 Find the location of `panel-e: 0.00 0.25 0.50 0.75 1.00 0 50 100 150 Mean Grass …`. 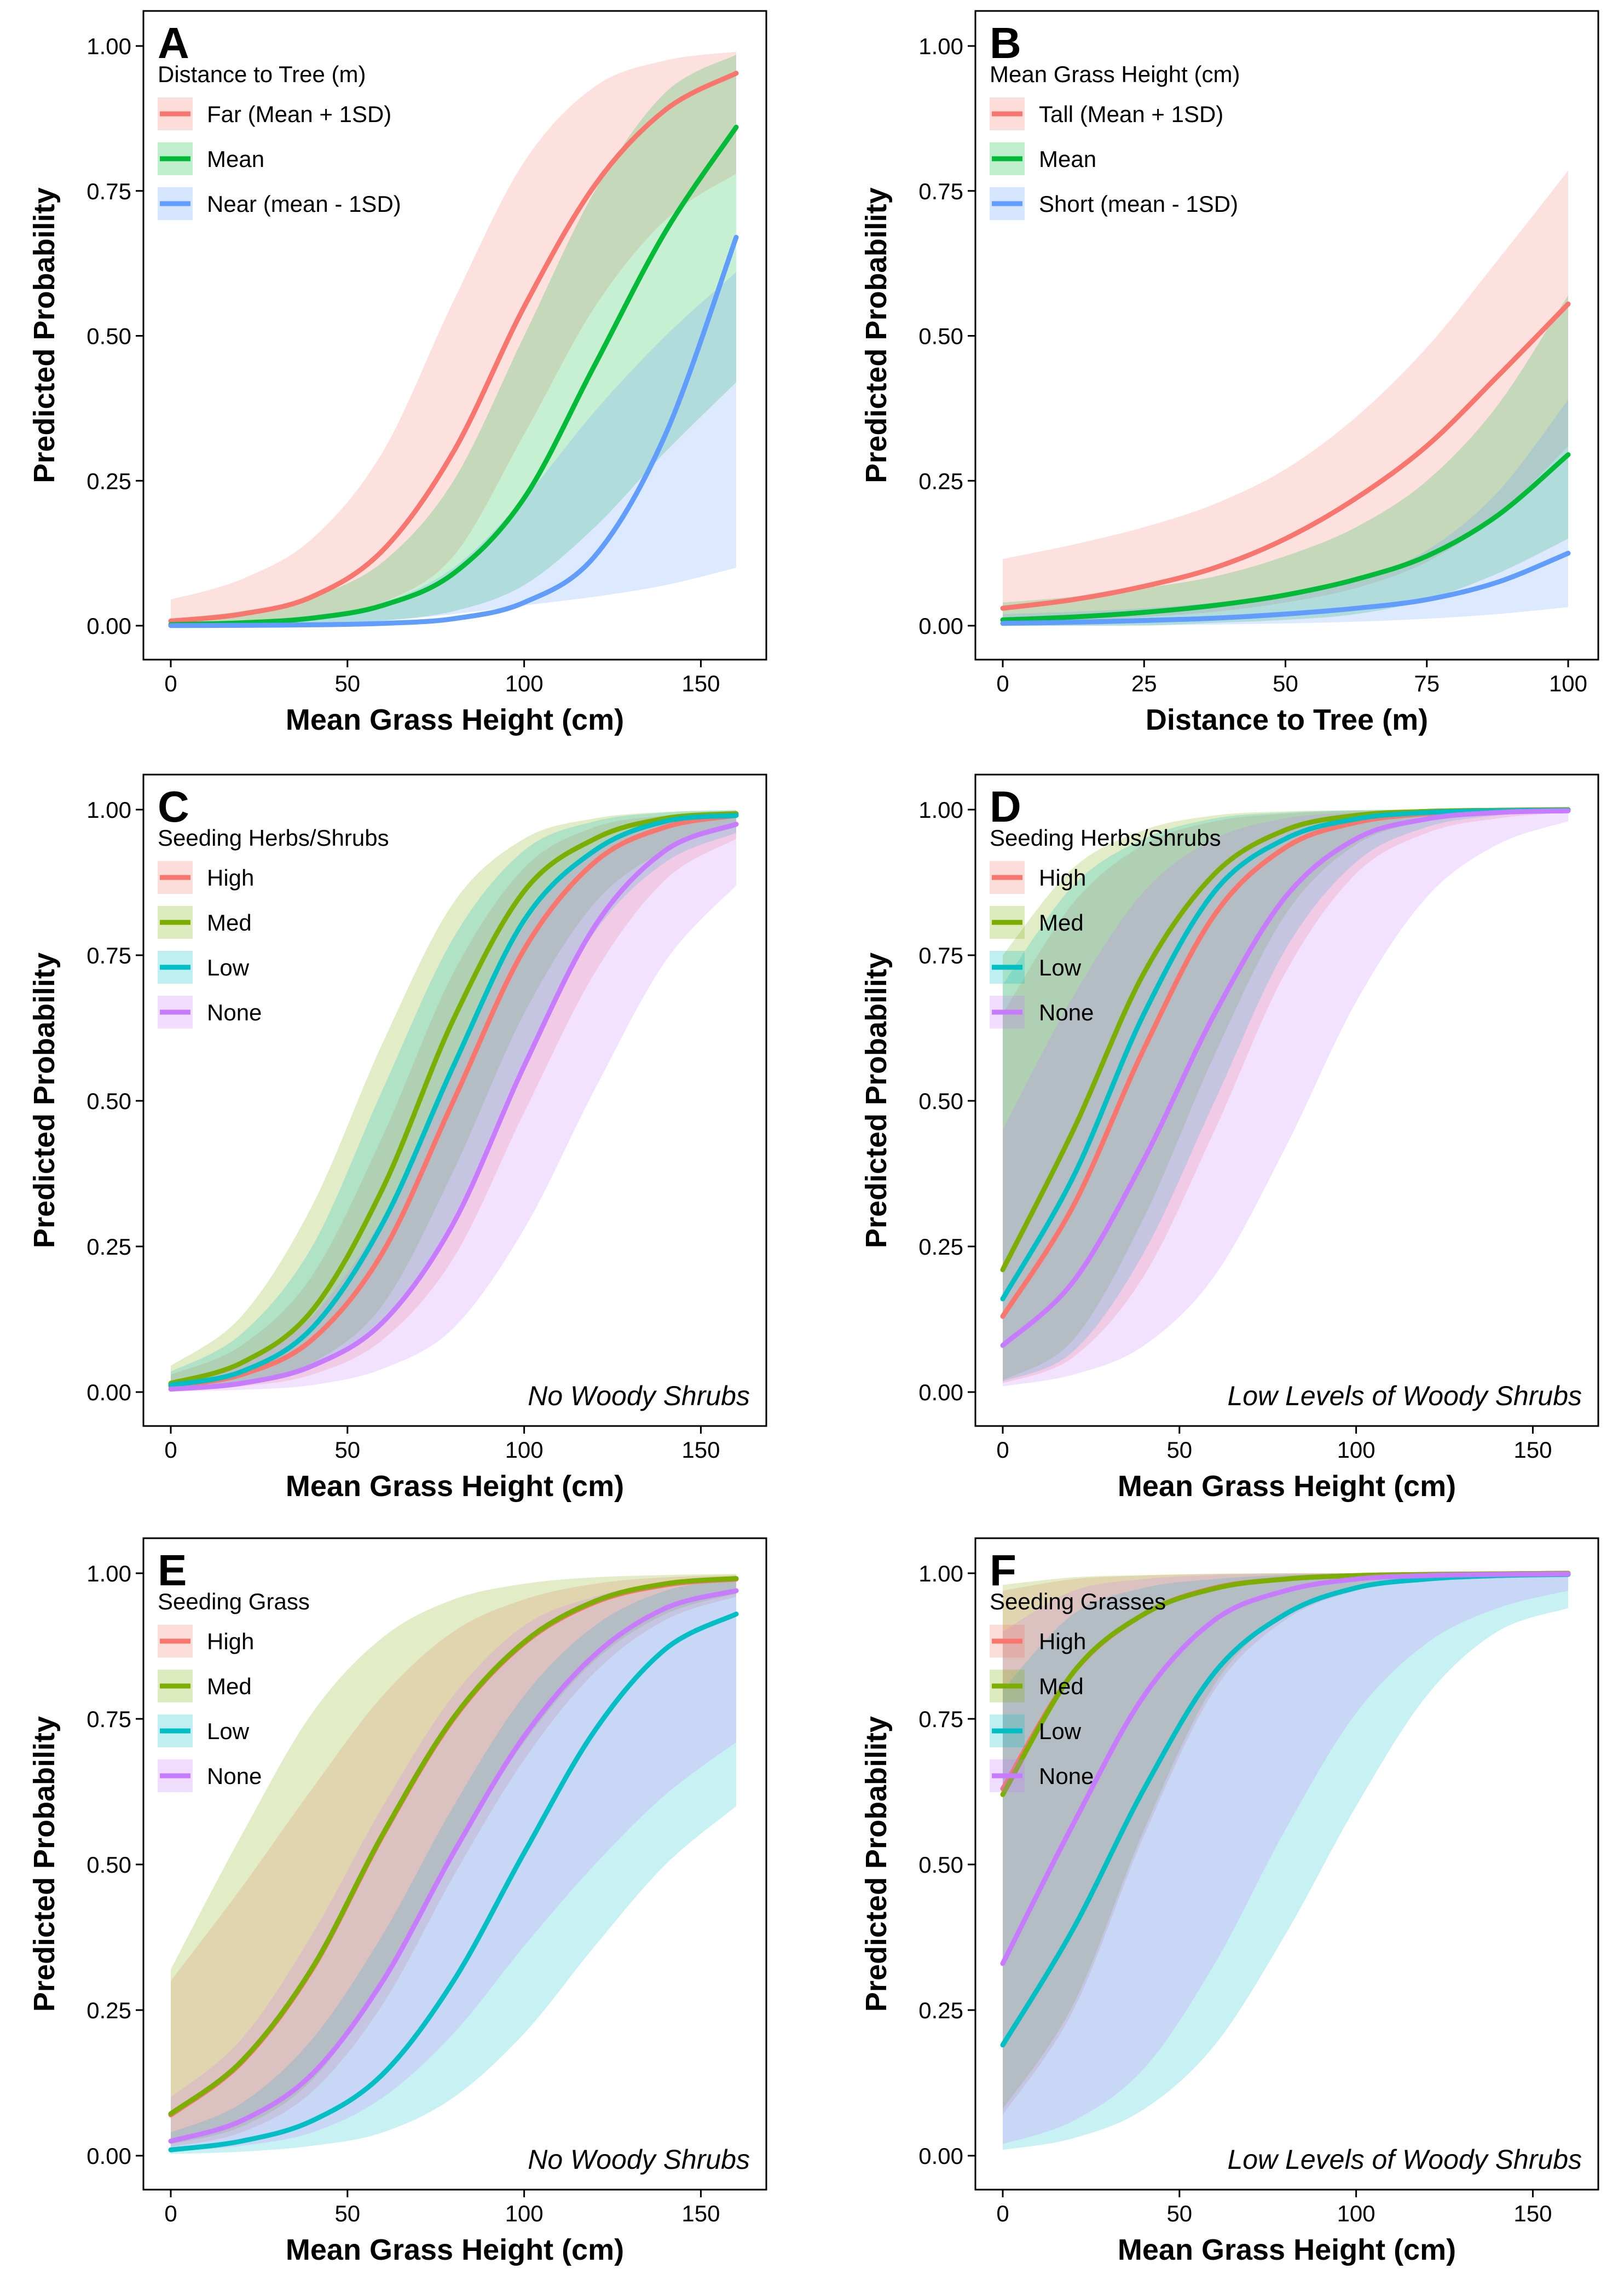

panel-e: 0.00 0.25 0.50 0.75 1.00 0 50 100 150 Mean Grass … is located at coordinates (397, 1901).